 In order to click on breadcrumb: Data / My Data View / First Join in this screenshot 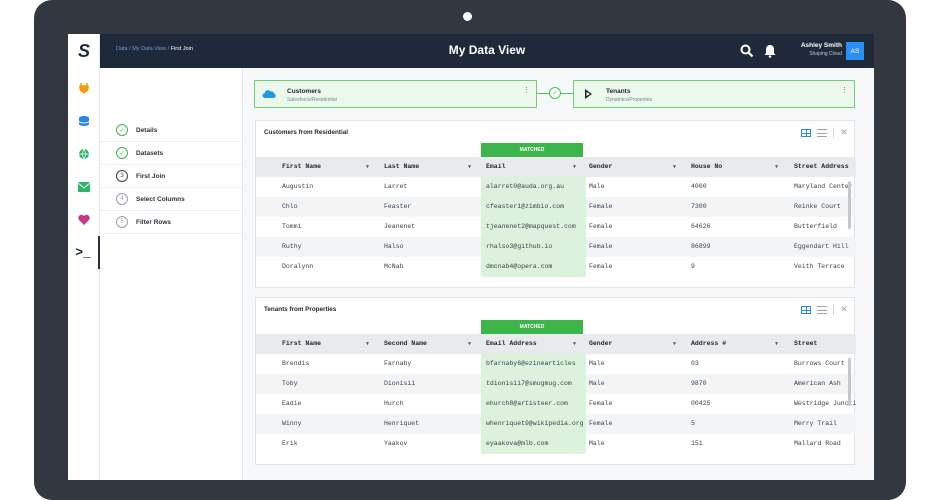, I will do `click(154, 49)`.